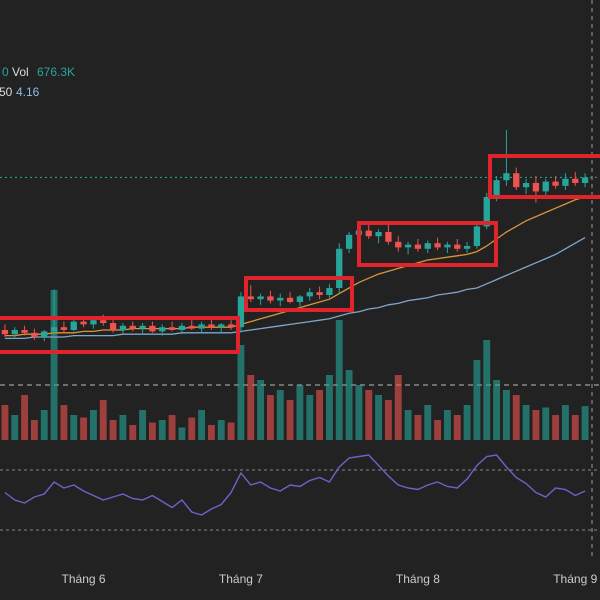 The width and height of the screenshot is (600, 600). I want to click on x-tick-label: Tháng 8, so click(418, 579).